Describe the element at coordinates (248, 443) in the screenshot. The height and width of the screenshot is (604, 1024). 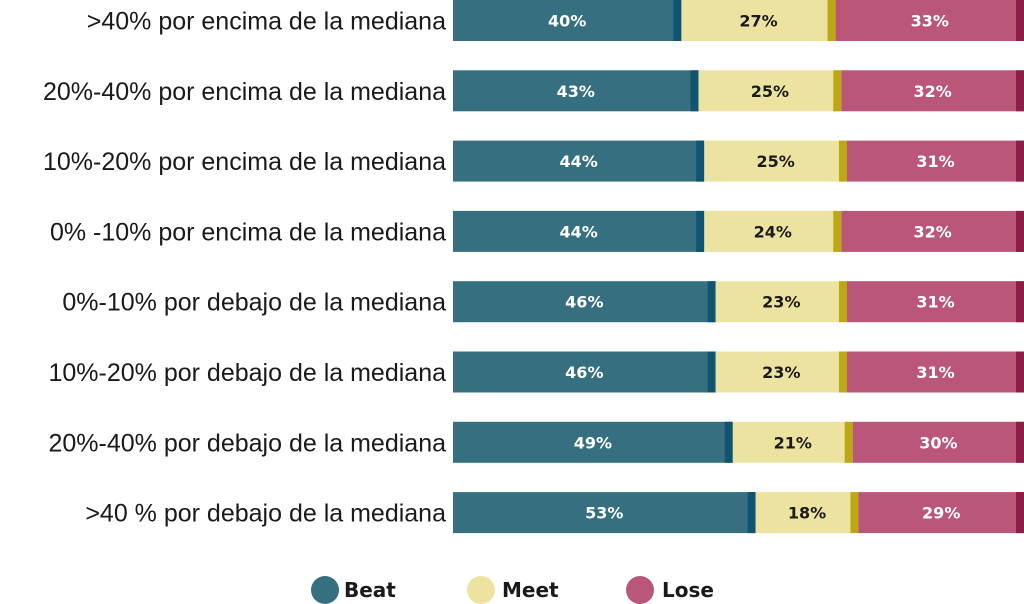
I see `category-label: 20%-40% por debajo de la mediana` at that location.